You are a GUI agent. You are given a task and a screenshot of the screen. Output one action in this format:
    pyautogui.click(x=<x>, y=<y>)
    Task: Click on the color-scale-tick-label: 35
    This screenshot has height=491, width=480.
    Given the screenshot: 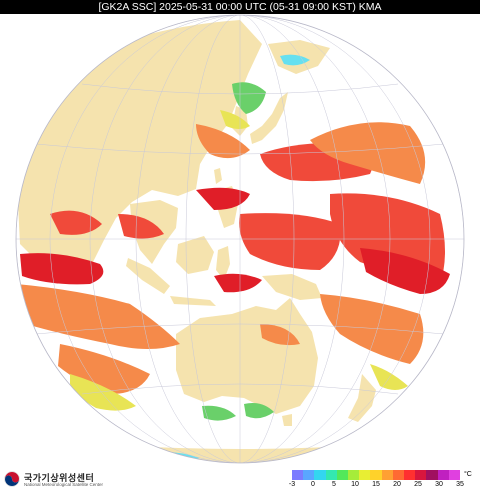 What is the action you would take?
    pyautogui.click(x=460, y=484)
    